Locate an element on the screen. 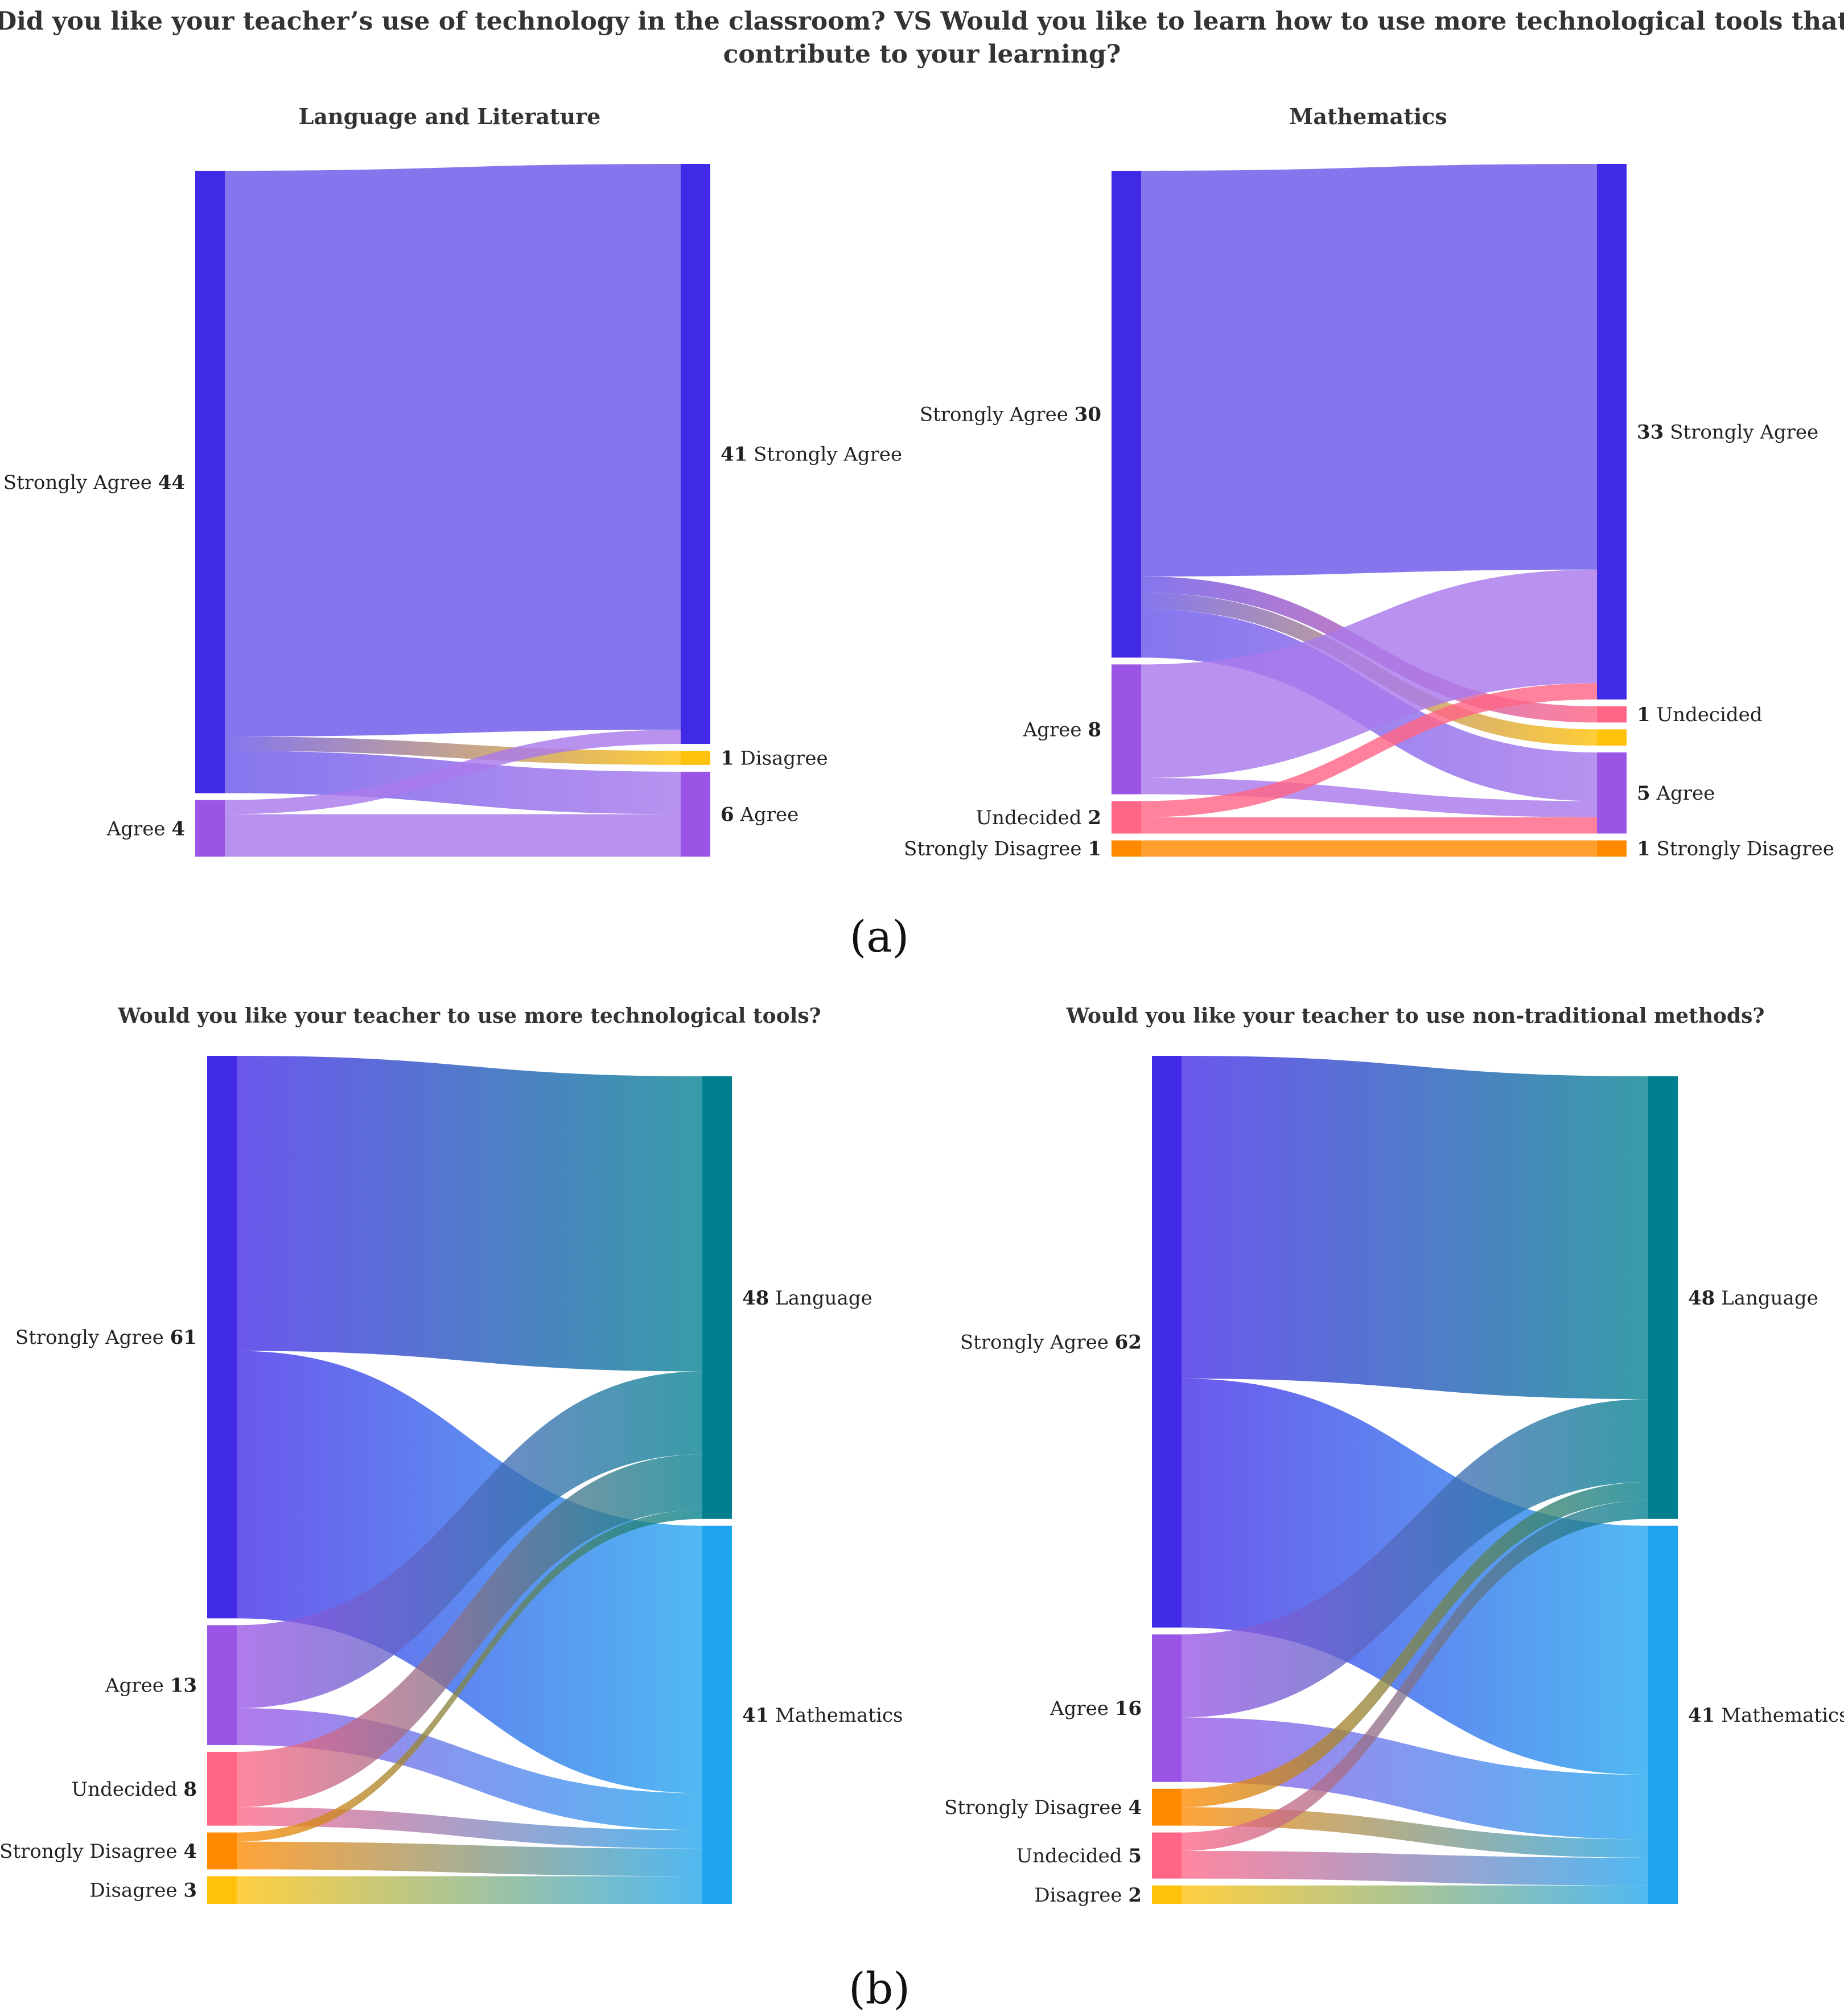  left-label-strongly-agree: Strongly Agree 30 is located at coordinates (1010, 415).